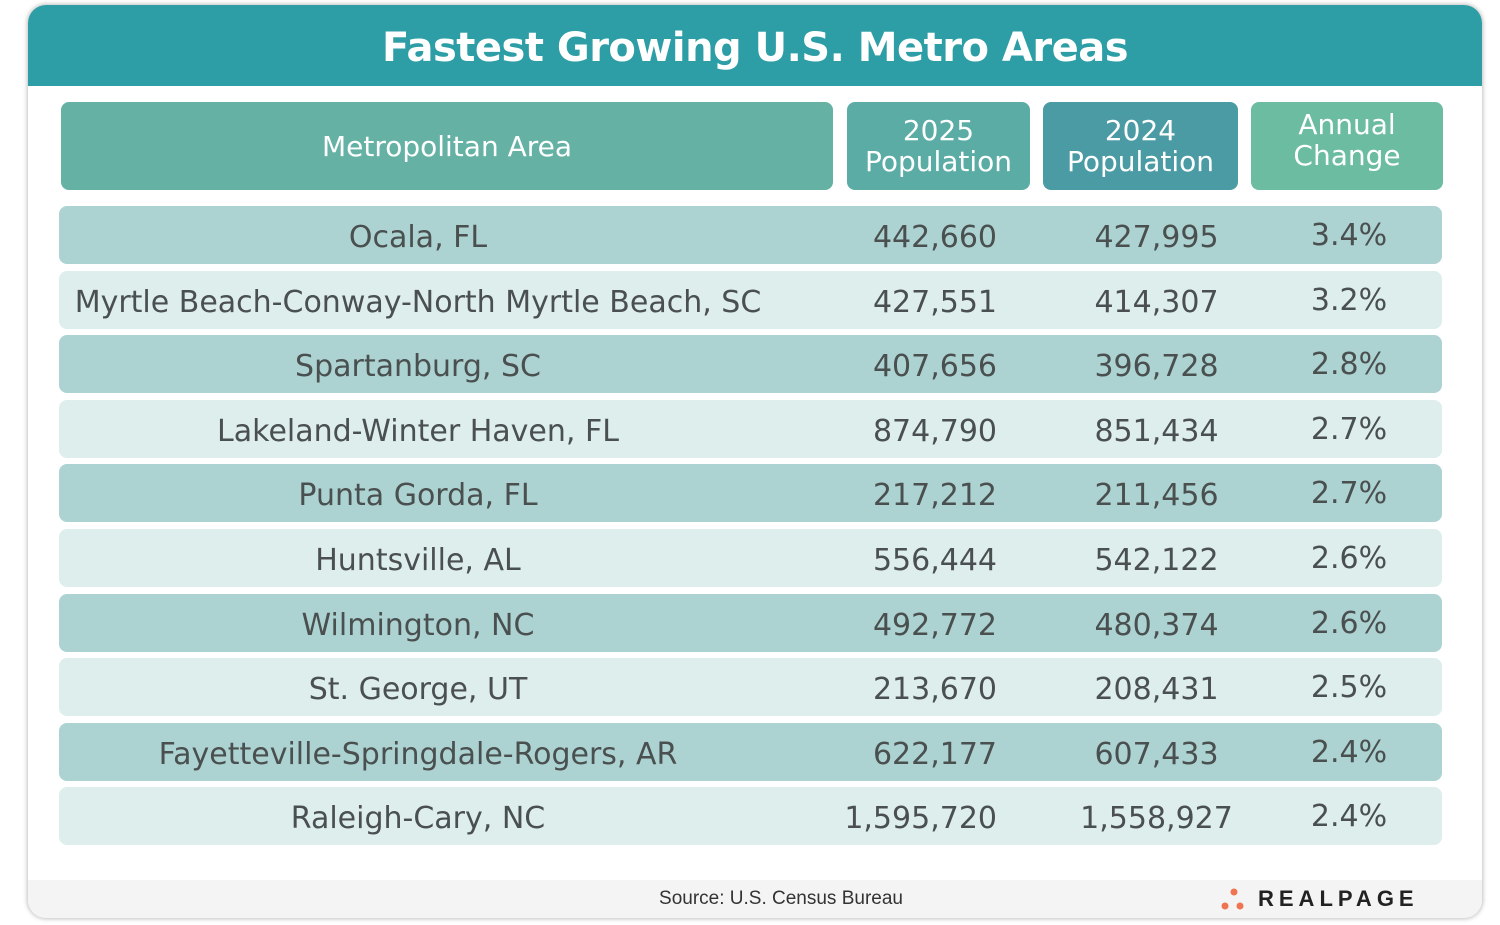 This screenshot has width=1500, height=925. Describe the element at coordinates (1347, 124) in the screenshot. I see `header-label: Annual` at that location.